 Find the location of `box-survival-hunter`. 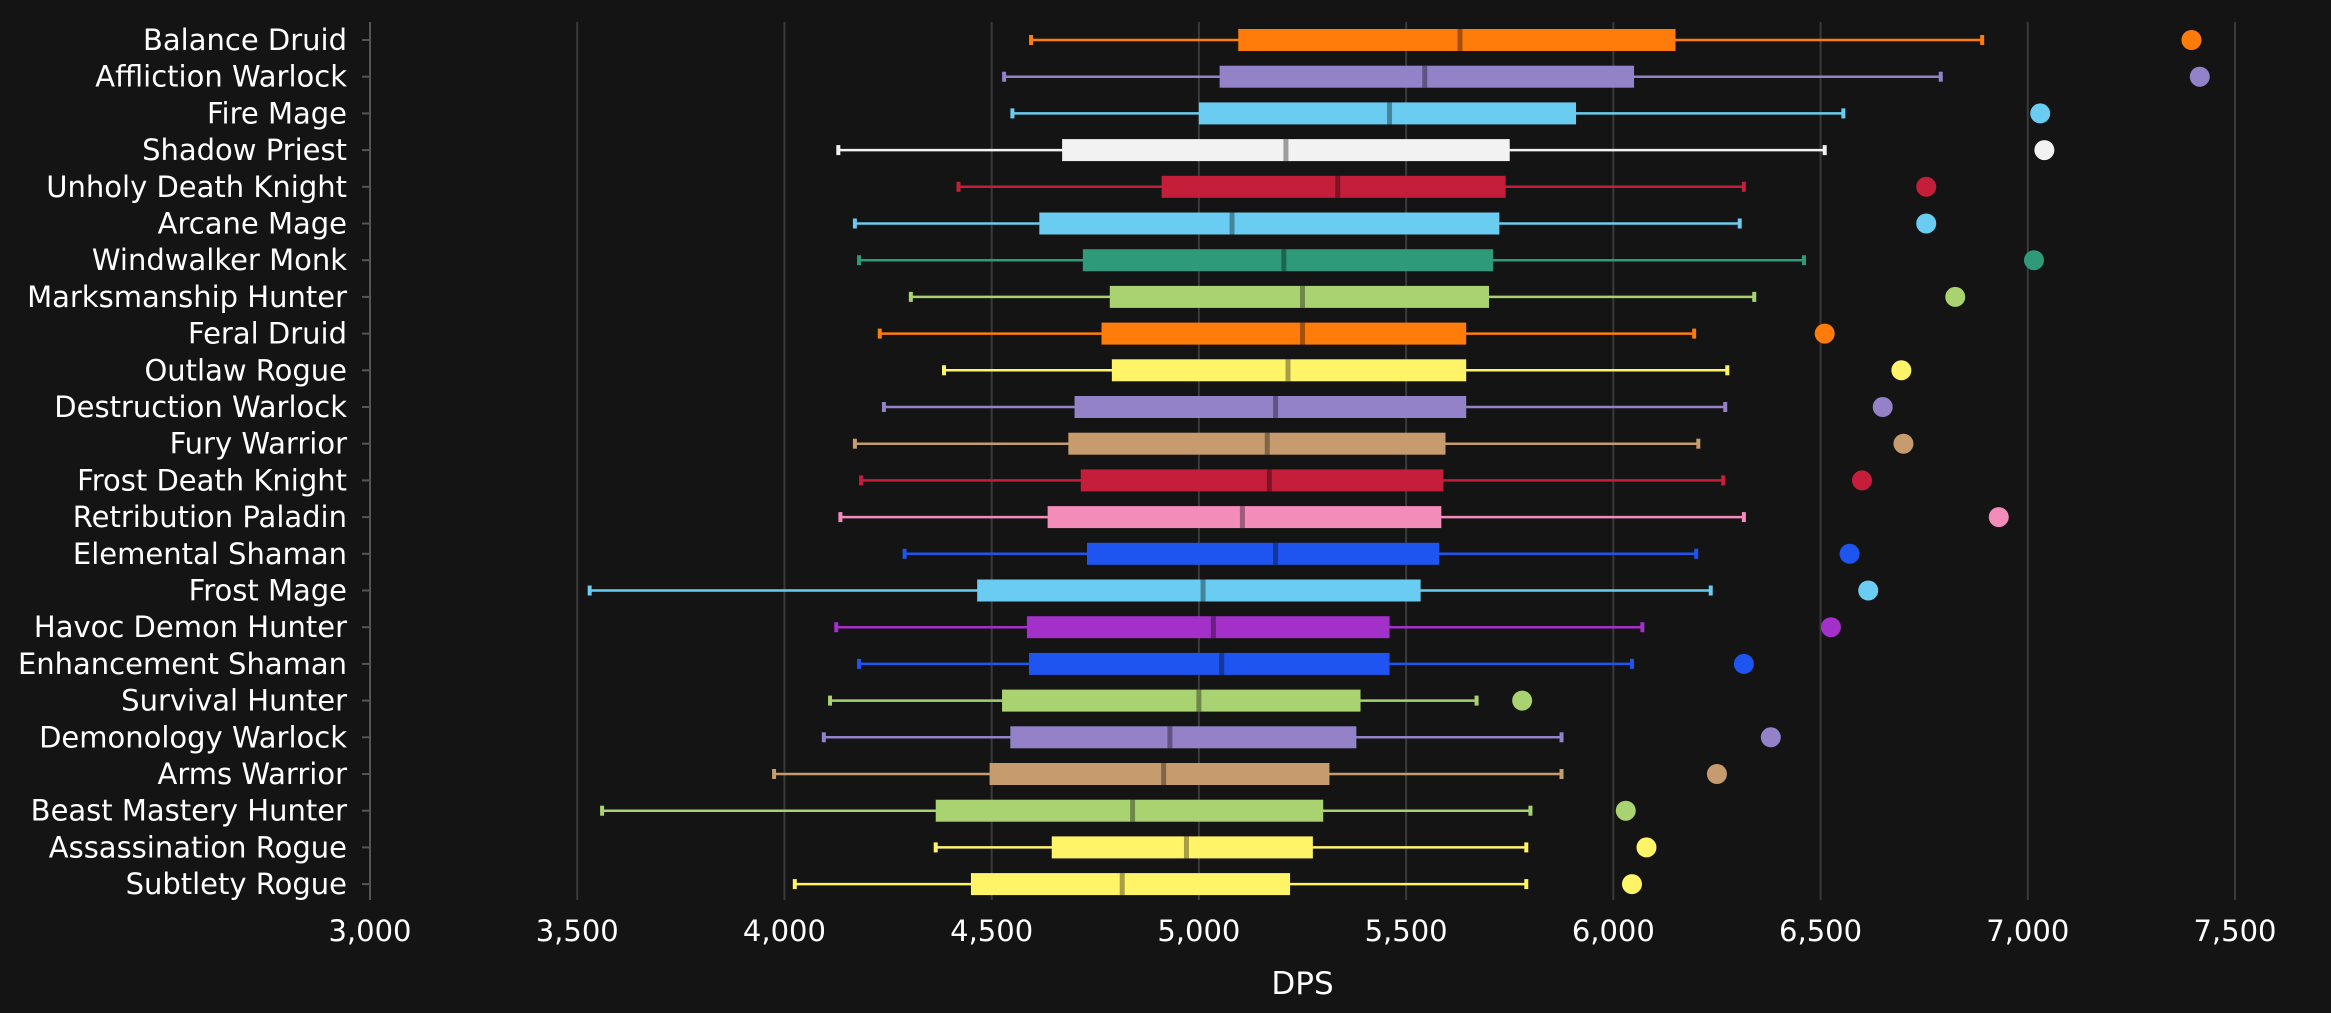

box-survival-hunter is located at coordinates (1153, 700).